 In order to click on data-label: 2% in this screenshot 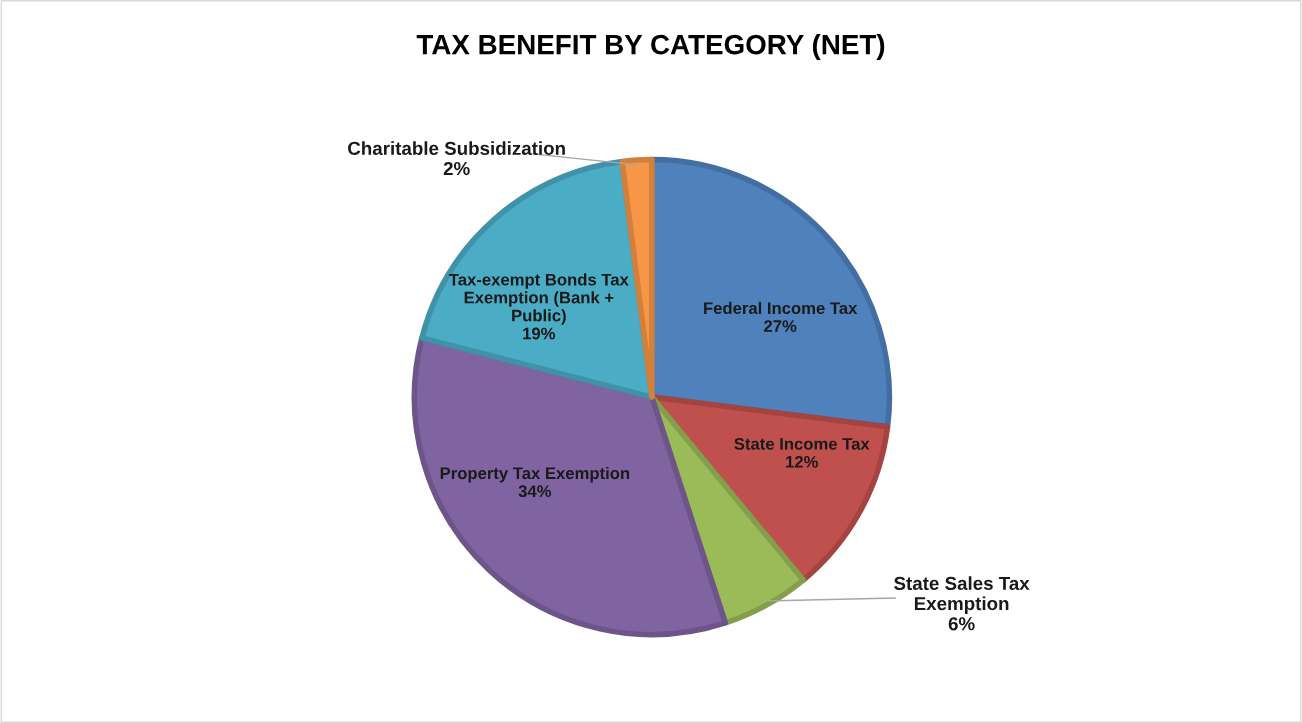, I will do `click(456, 168)`.